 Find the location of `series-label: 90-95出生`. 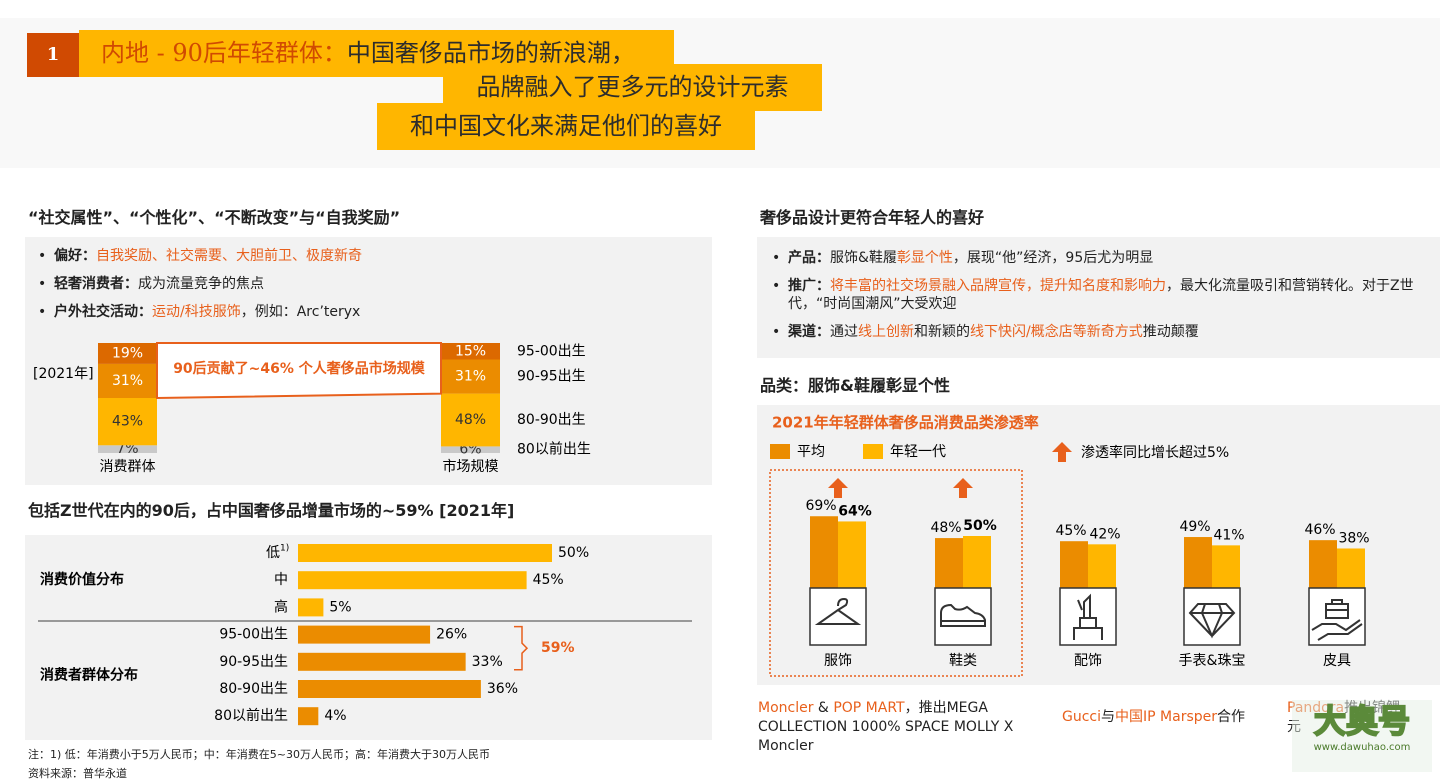

series-label: 90-95出生 is located at coordinates (551, 377).